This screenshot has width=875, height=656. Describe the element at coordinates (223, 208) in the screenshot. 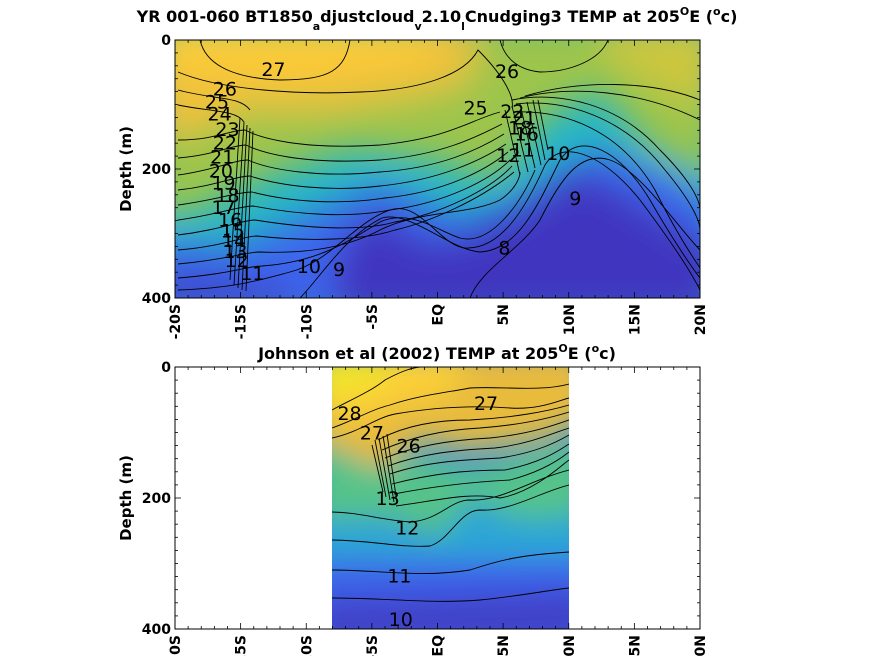

I see `contour-label: 17` at that location.